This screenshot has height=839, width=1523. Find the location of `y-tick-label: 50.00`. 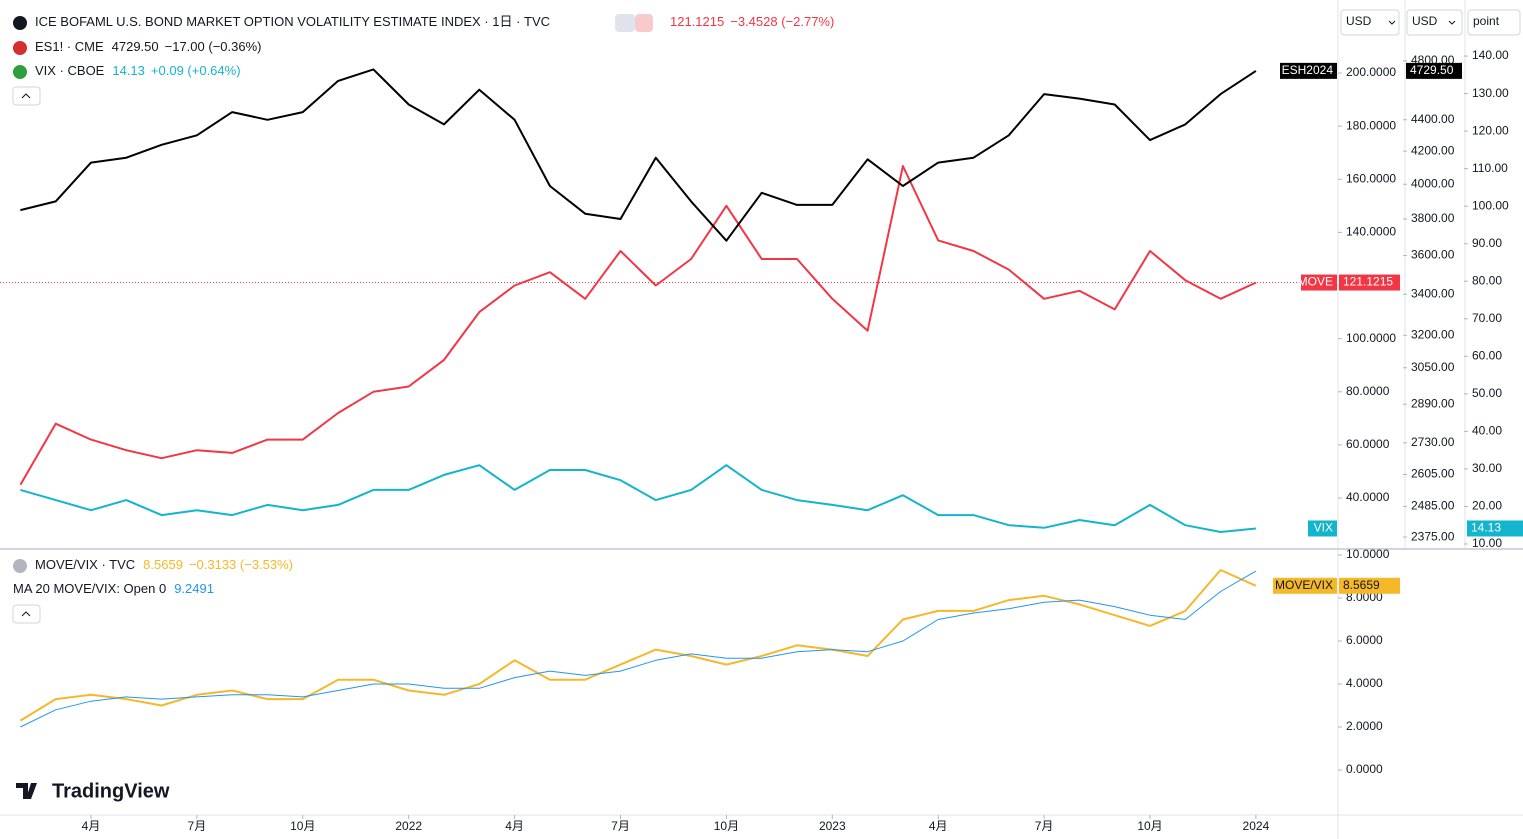

y-tick-label: 50.00 is located at coordinates (1487, 393).